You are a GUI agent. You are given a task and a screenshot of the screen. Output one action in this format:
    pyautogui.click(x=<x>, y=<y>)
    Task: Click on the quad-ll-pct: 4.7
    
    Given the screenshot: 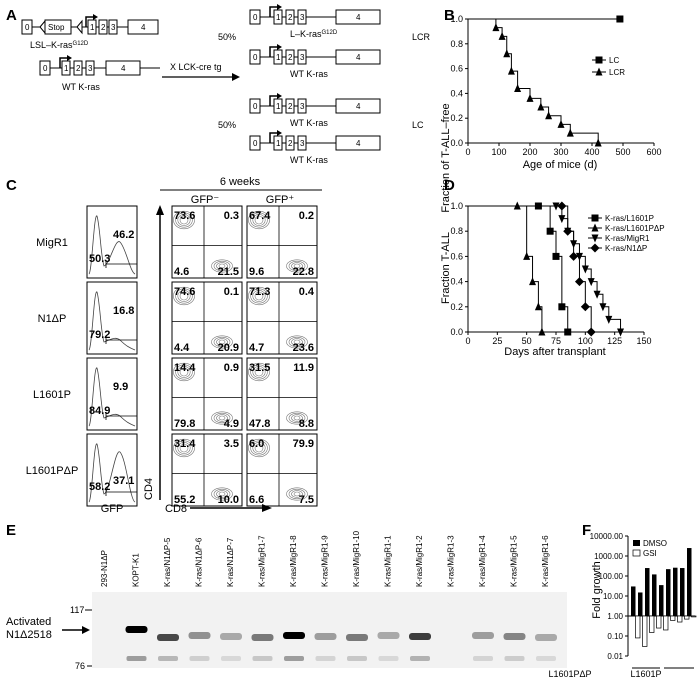 What is the action you would take?
    pyautogui.click(x=256, y=348)
    